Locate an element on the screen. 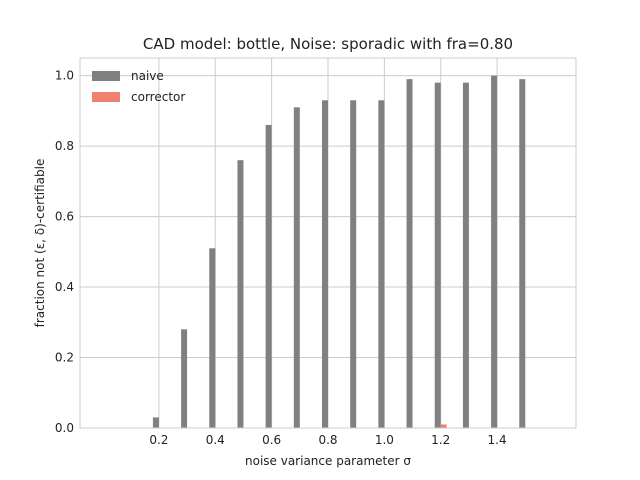 Image resolution: width=640 pixels, height=480 pixels. bar-naive-0.6 is located at coordinates (268, 276).